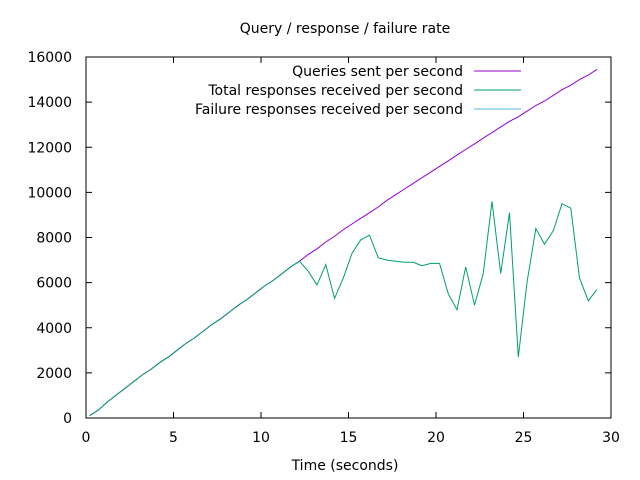 The width and height of the screenshot is (640, 480). I want to click on y-tick-label: 6000, so click(54, 284).